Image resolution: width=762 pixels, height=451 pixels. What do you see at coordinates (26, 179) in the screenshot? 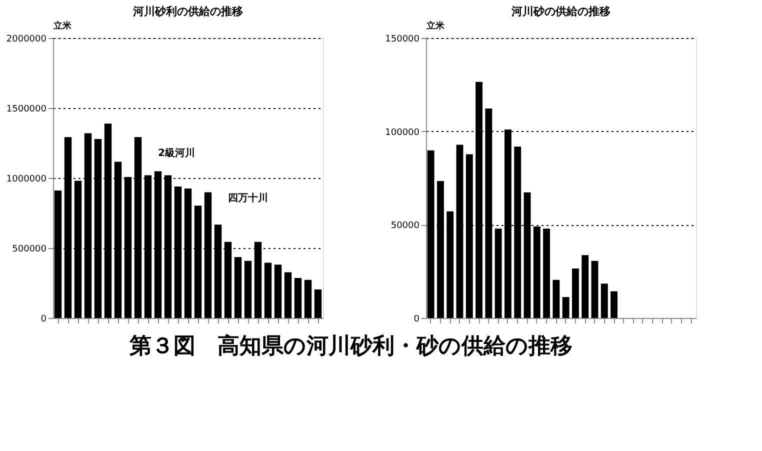
I see `y-tick-label: 1000000` at bounding box center [26, 179].